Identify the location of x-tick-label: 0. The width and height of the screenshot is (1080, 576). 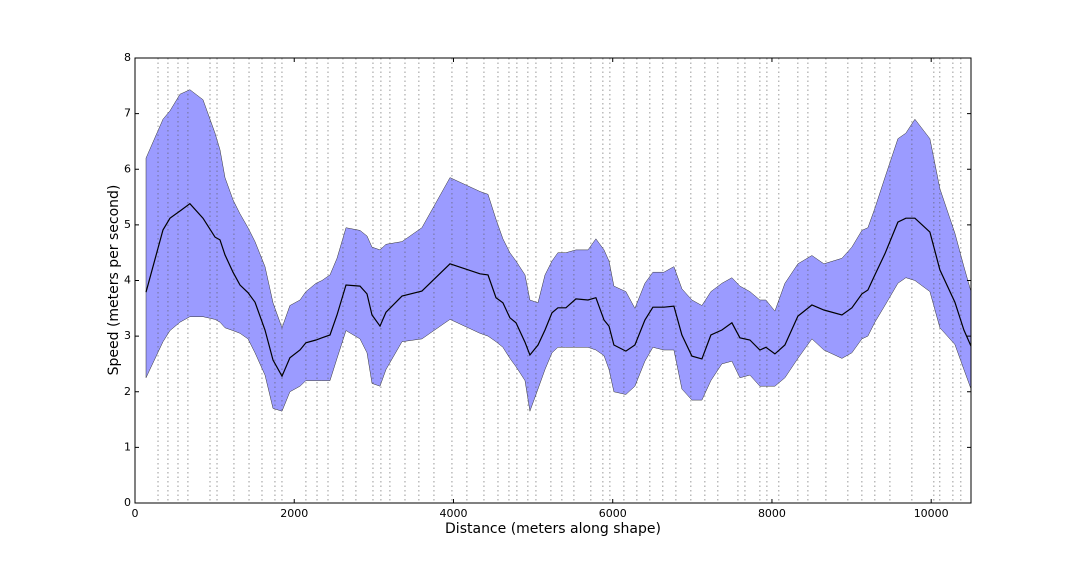
(135, 513).